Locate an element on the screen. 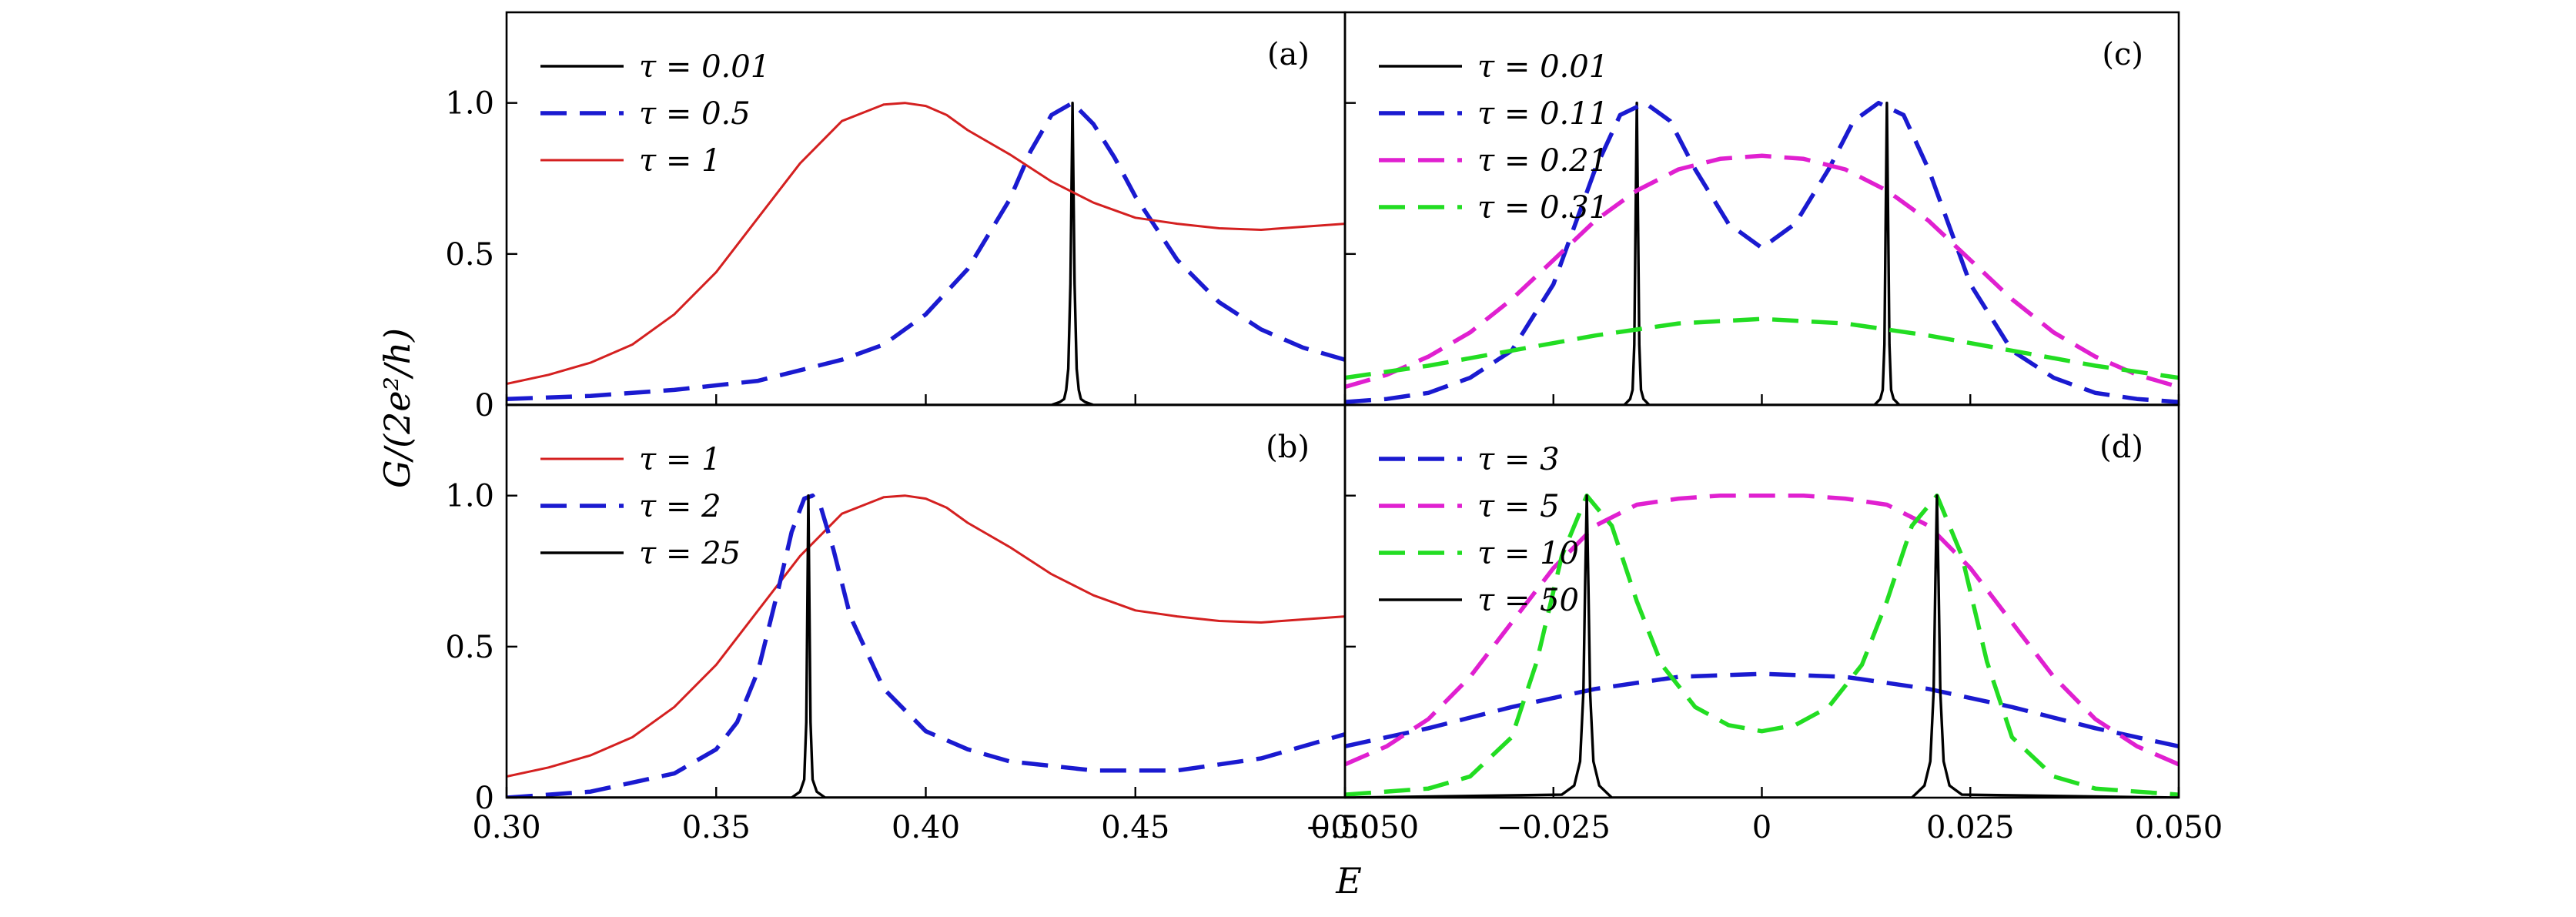  x-tick-label-b-0: 0.30 is located at coordinates (506, 827).